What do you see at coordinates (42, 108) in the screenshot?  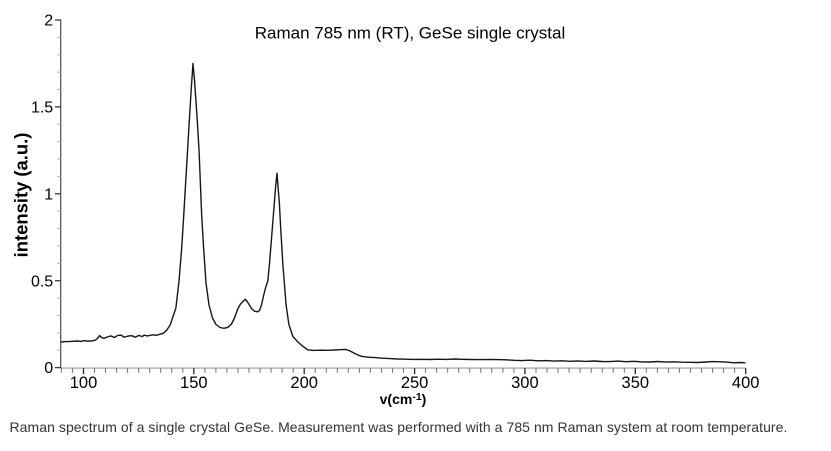 I see `svg-text: 1.5` at bounding box center [42, 108].